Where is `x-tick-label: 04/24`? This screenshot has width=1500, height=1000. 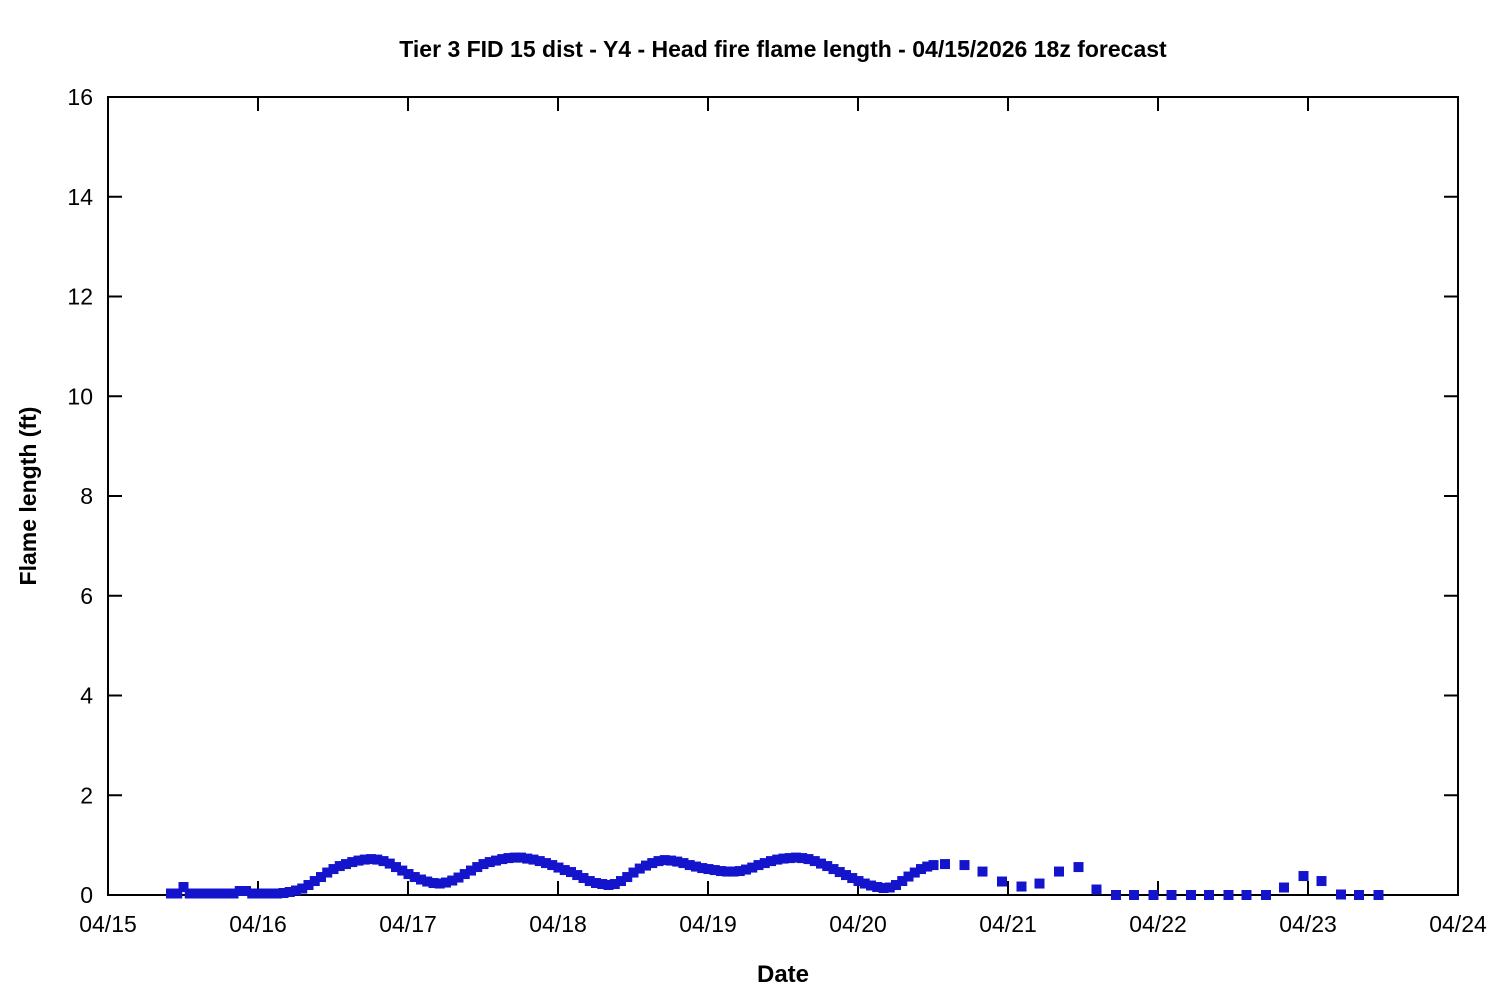 x-tick-label: 04/24 is located at coordinates (1458, 924).